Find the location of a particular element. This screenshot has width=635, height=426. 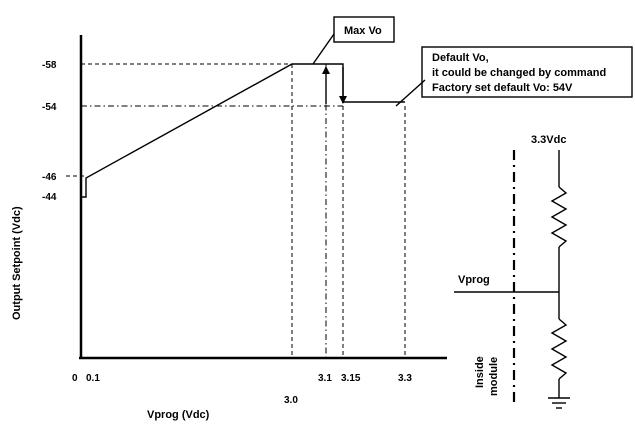

default-vo-line3: Factory set default Vo: 54V is located at coordinates (502, 88).